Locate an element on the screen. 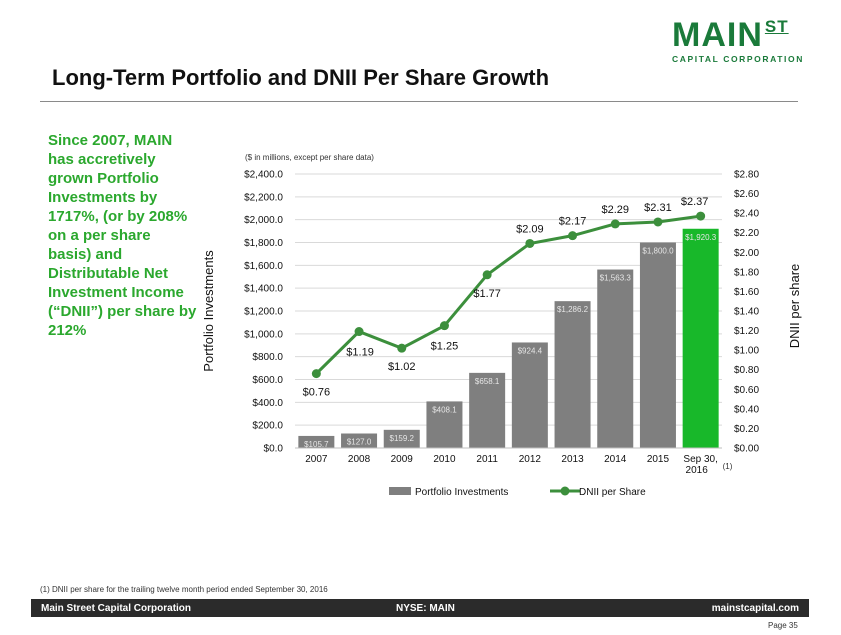 The image size is (841, 635). dnii-value-label: $2.09 is located at coordinates (530, 229).